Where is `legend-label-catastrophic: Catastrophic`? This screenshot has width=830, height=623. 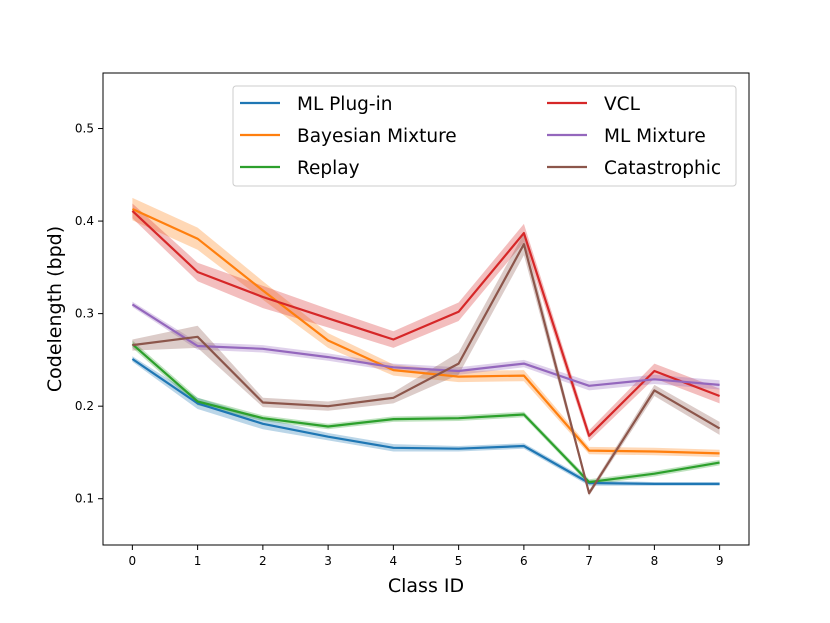
legend-label-catastrophic: Catastrophic is located at coordinates (662, 168).